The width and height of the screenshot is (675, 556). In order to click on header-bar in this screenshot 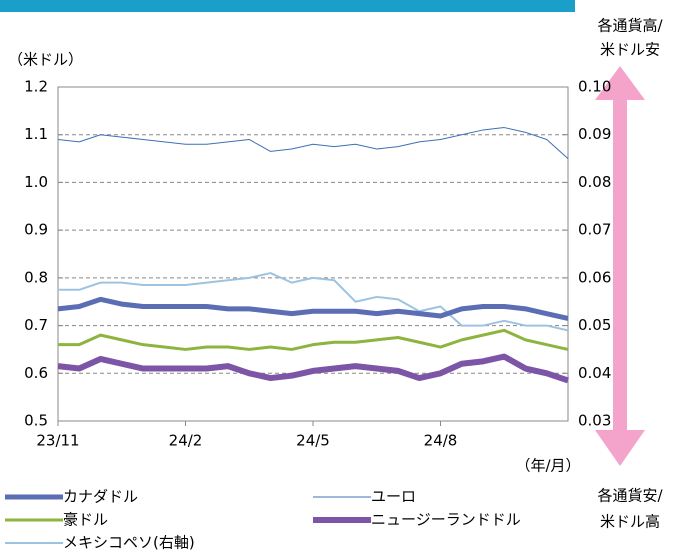, I will do `click(287, 6)`.